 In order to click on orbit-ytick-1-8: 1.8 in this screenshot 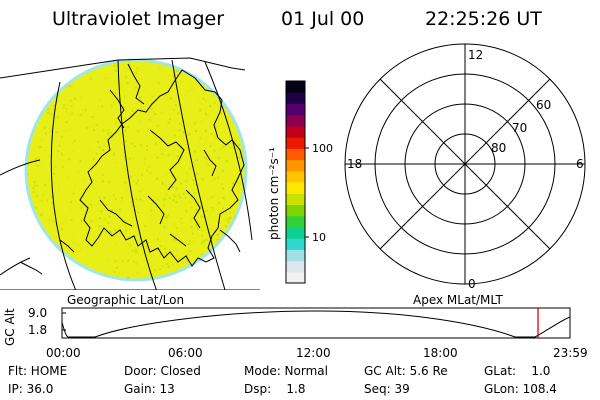, I will do `click(38, 330)`.